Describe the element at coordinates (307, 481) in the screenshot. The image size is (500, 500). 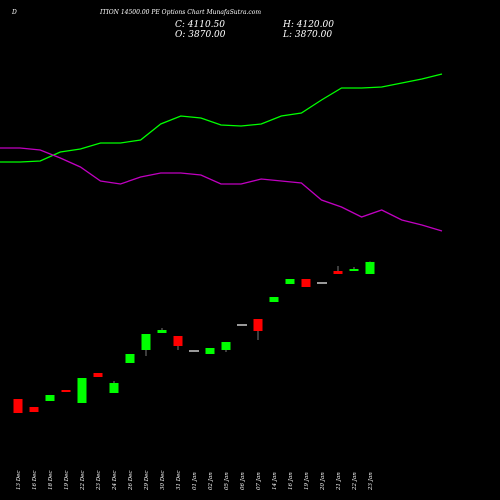
I see `x-tick-label: 19 Jan` at that location.